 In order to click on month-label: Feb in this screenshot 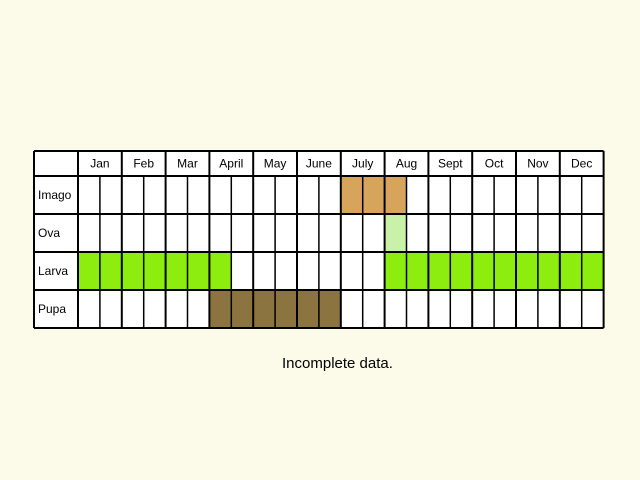, I will do `click(143, 164)`.